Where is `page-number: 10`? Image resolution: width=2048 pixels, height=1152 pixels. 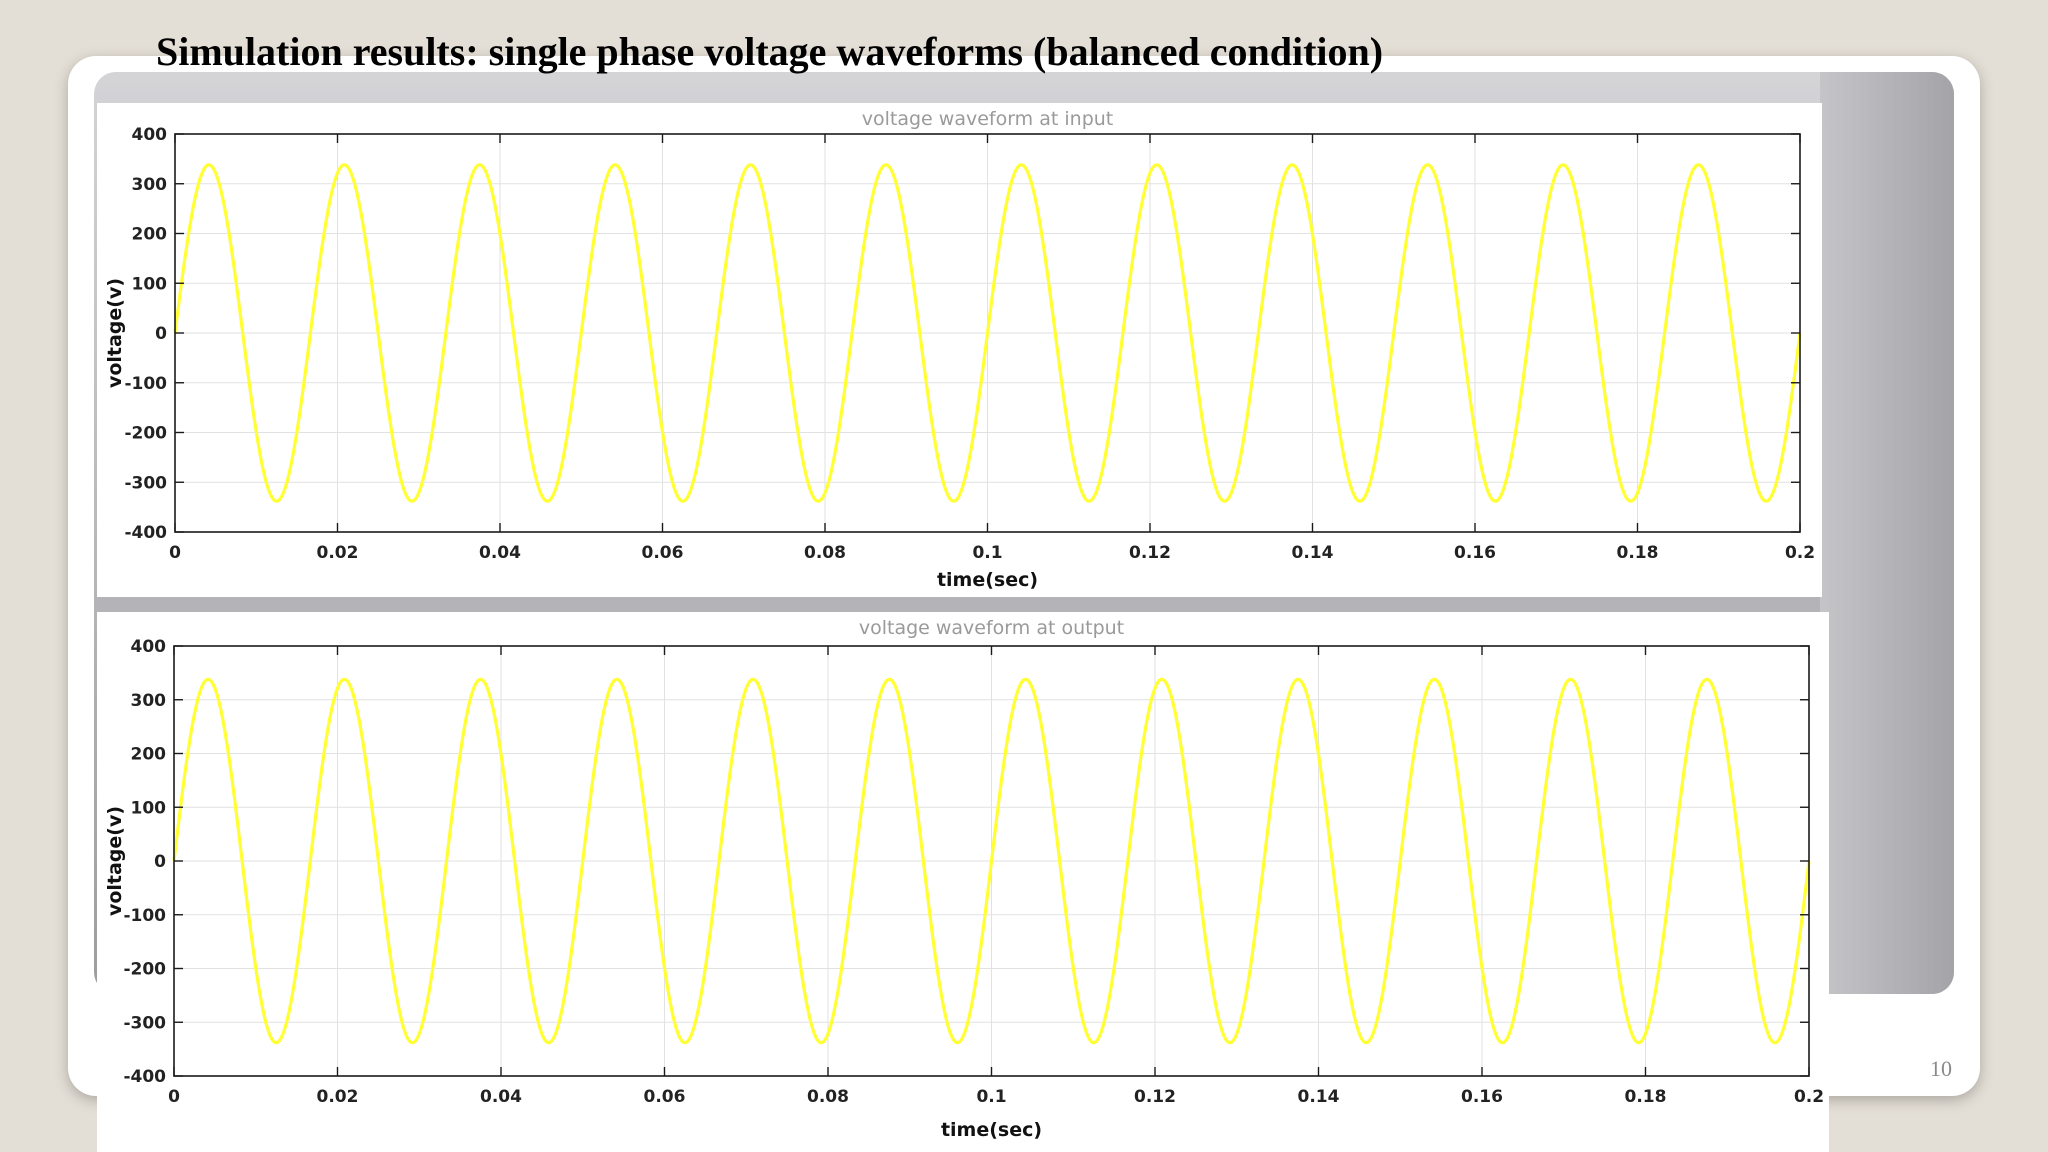
page-number: 10 is located at coordinates (1941, 1068).